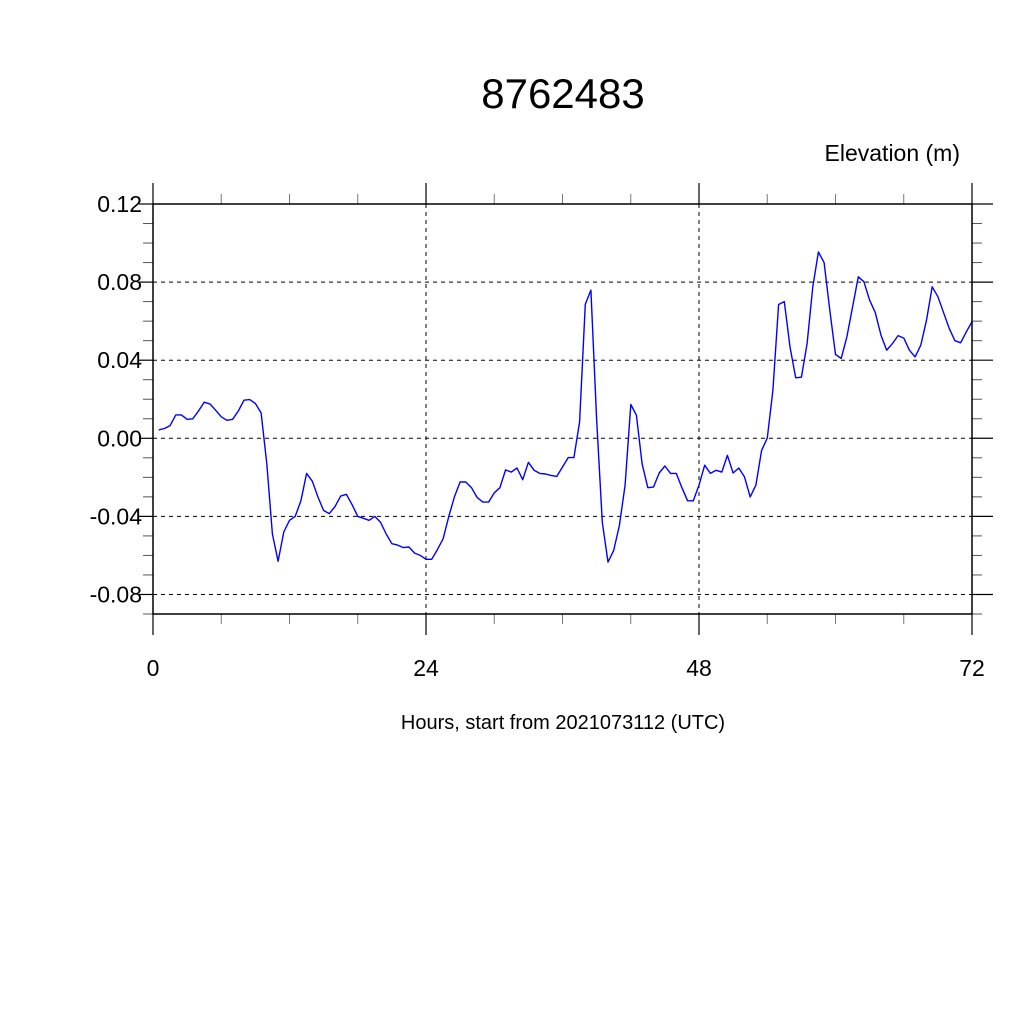 The height and width of the screenshot is (1024, 1024). What do you see at coordinates (153, 668) in the screenshot?
I see `x-tick-label: 0` at bounding box center [153, 668].